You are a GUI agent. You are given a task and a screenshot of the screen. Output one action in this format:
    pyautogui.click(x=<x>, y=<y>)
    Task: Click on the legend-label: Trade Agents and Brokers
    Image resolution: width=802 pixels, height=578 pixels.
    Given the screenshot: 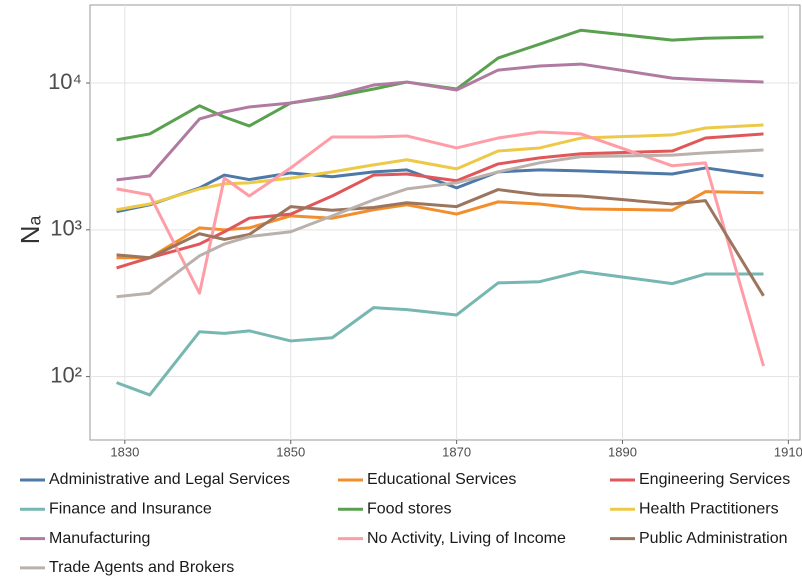 What is the action you would take?
    pyautogui.click(x=141, y=567)
    